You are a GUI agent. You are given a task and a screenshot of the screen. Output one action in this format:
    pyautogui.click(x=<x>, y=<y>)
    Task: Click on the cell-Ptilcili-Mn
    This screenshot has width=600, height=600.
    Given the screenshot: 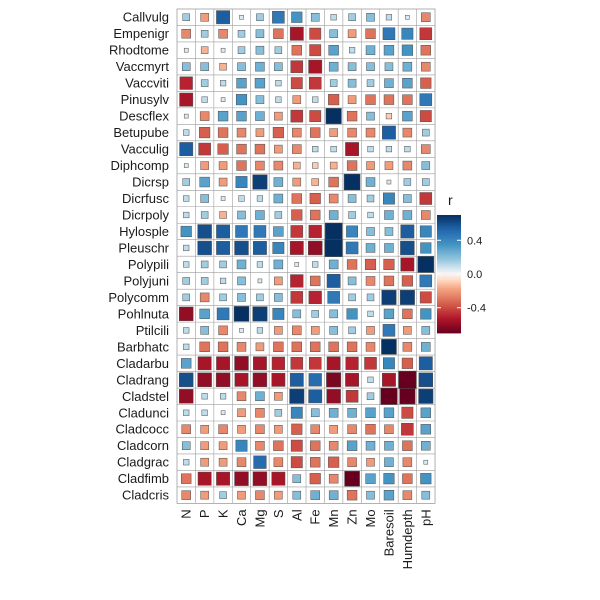 What is the action you would take?
    pyautogui.click(x=333, y=330)
    